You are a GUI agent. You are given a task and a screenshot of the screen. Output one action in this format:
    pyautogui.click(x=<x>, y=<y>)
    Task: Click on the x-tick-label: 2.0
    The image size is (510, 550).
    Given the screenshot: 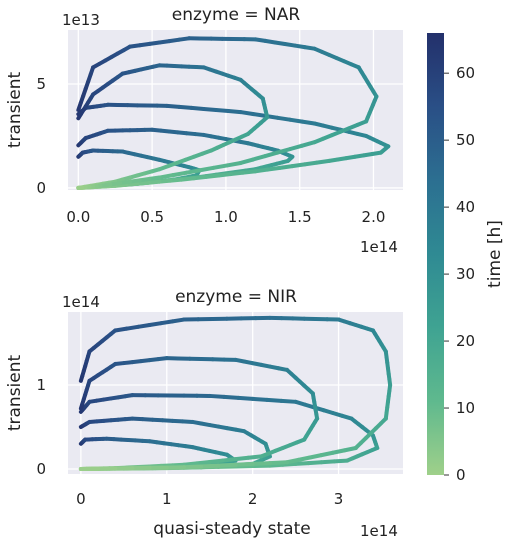 What is the action you would take?
    pyautogui.click(x=374, y=217)
    